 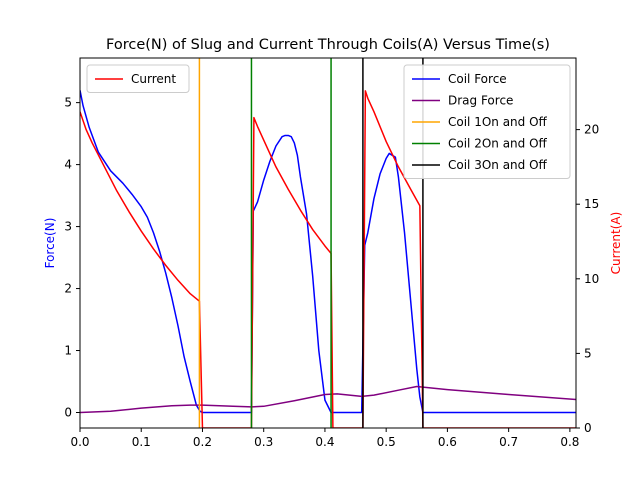 What do you see at coordinates (498, 144) in the screenshot?
I see `legend-label-coil-2on-and-off: Coil 2On and Off` at bounding box center [498, 144].